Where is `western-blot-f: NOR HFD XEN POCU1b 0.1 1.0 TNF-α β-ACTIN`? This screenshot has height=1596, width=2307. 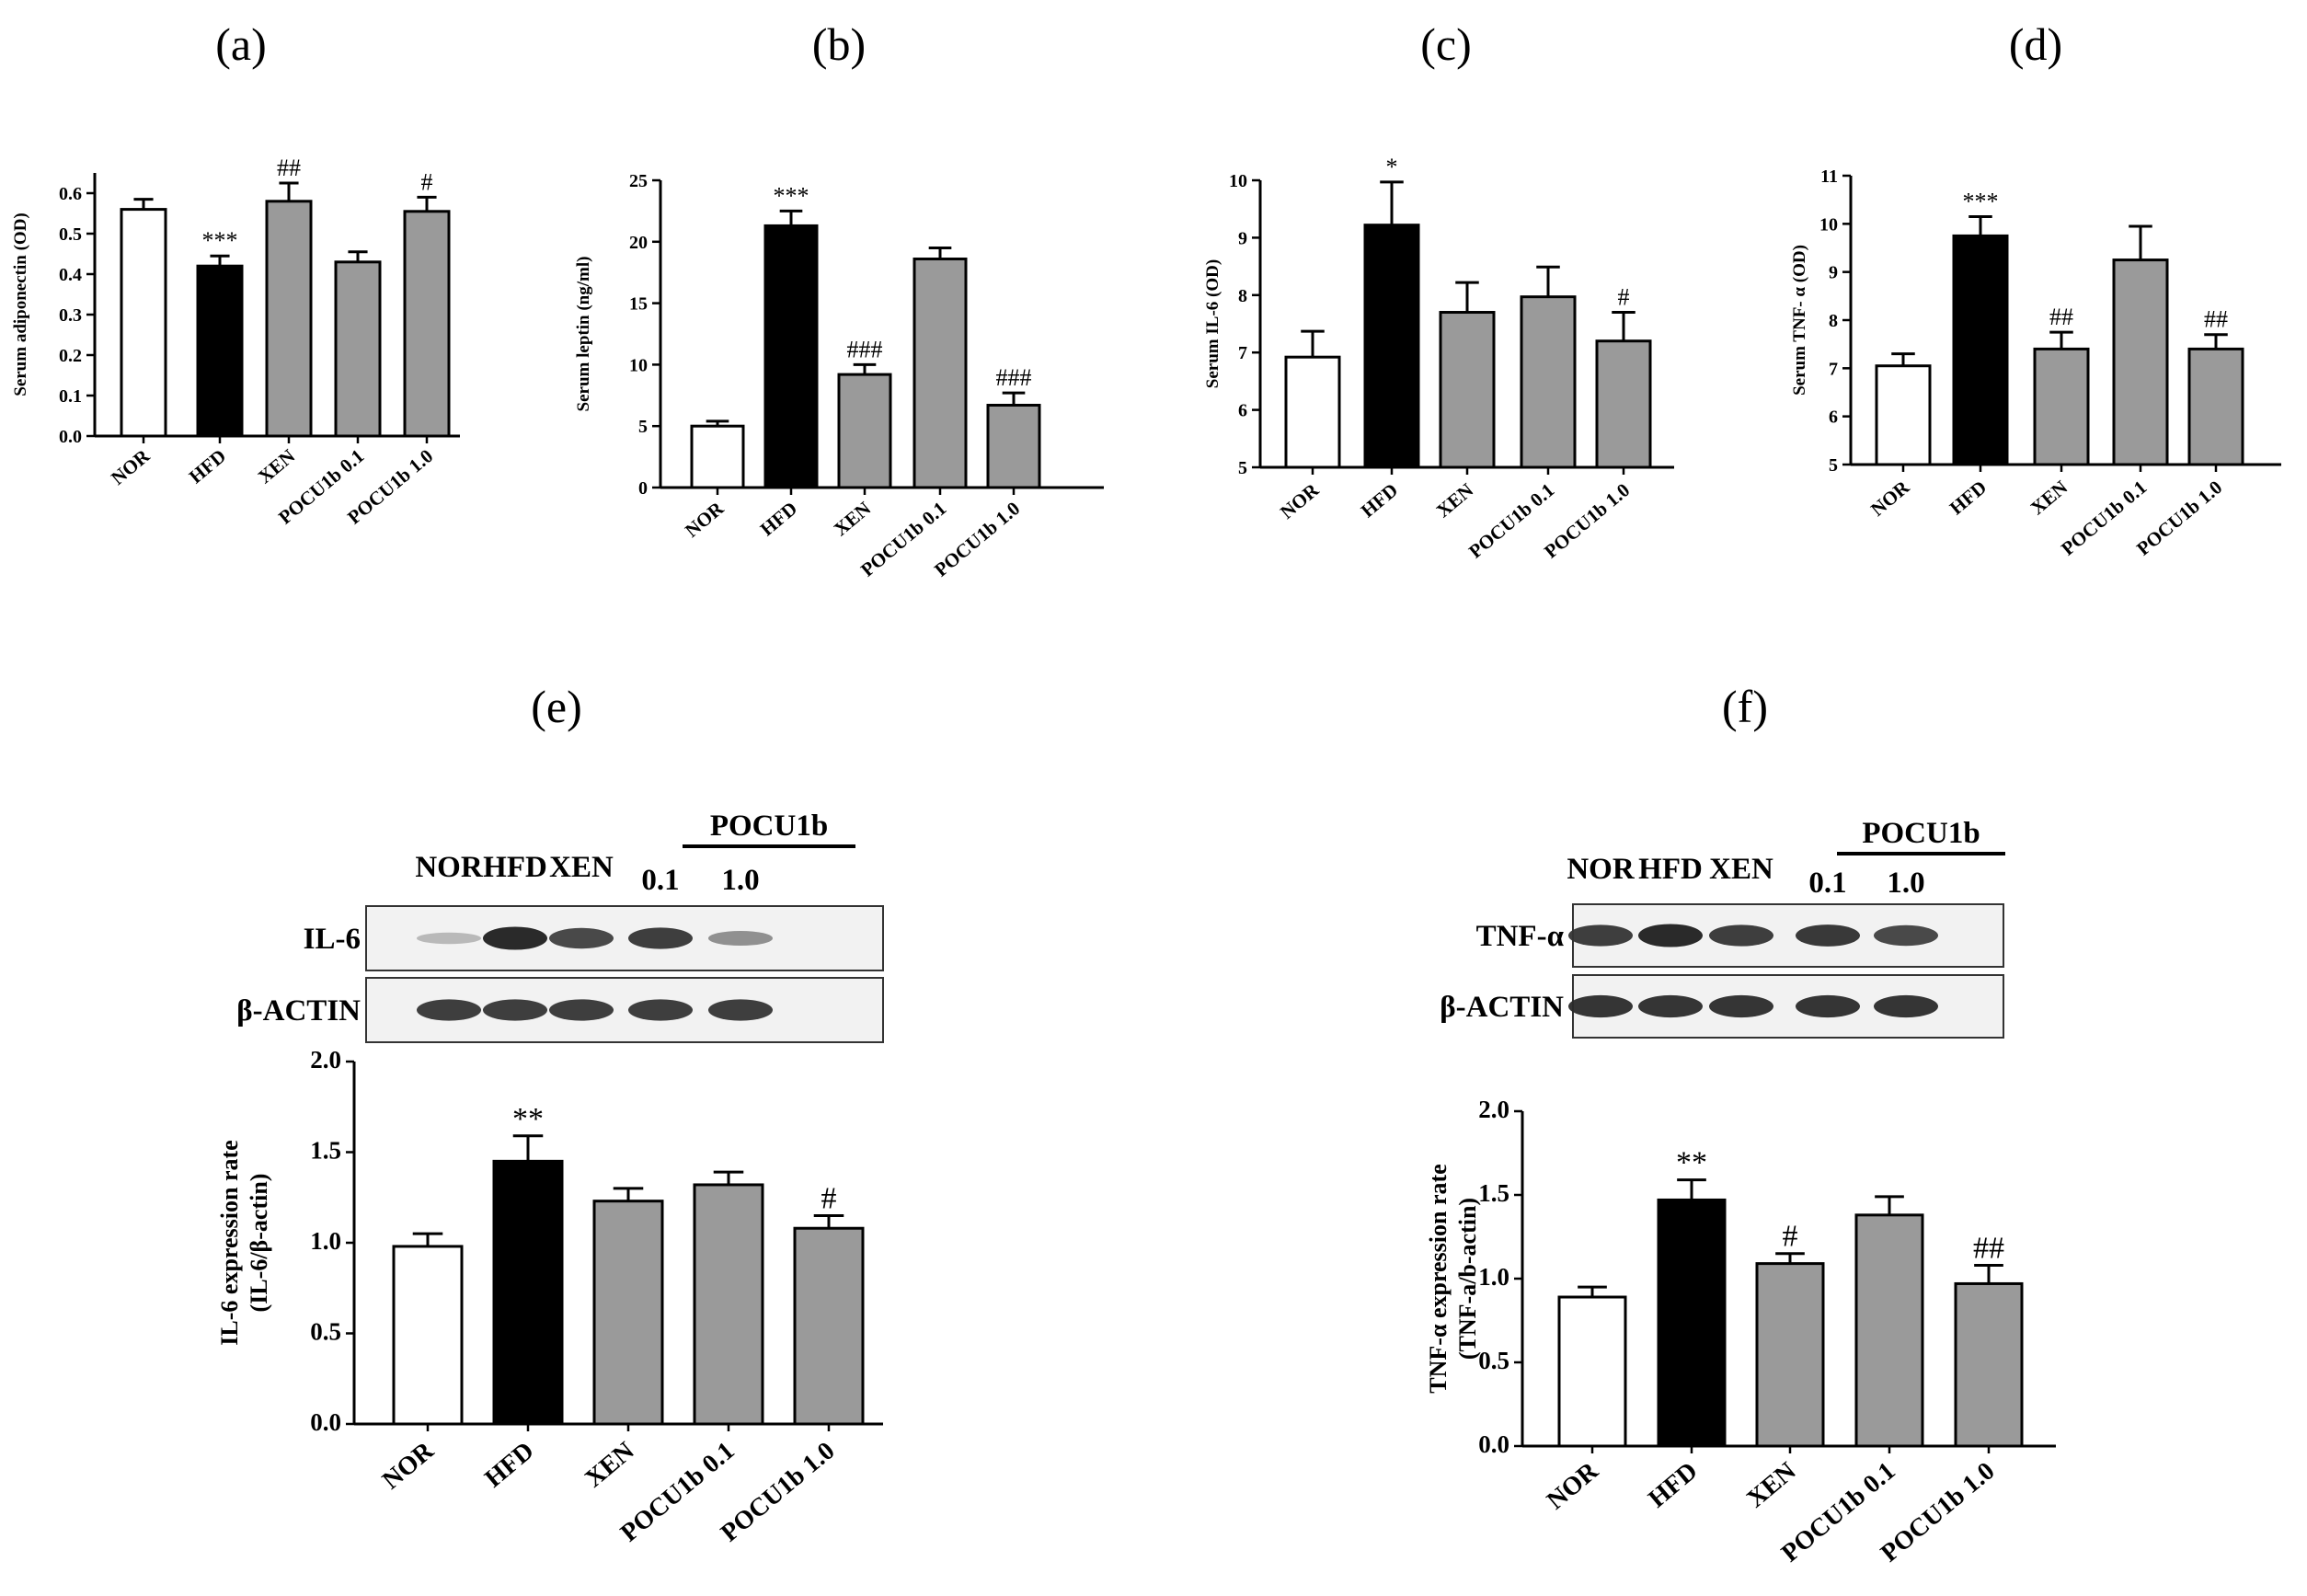
western-blot-f: NOR HFD XEN POCU1b 0.1 1.0 TNF-α β-ACTIN is located at coordinates (1722, 928).